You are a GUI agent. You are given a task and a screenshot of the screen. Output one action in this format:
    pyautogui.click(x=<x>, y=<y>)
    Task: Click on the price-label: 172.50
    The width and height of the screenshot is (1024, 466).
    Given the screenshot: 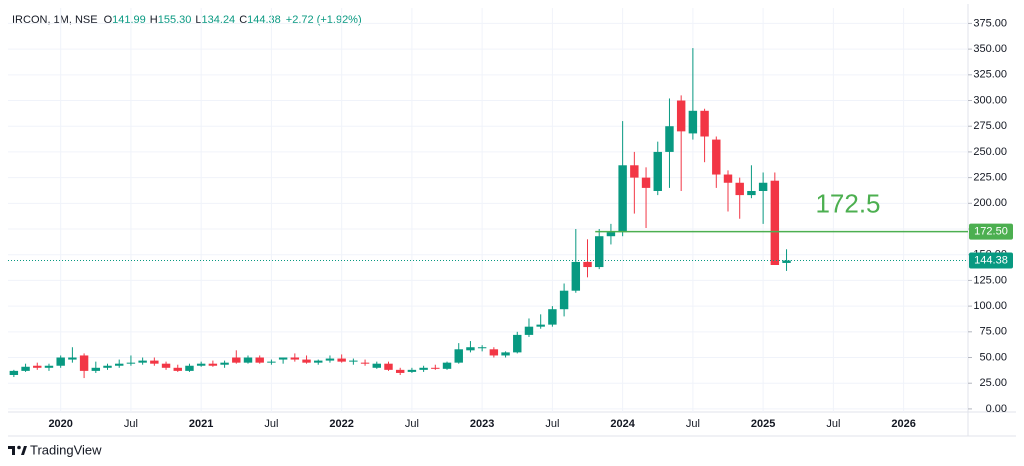 What is the action you would take?
    pyautogui.click(x=991, y=231)
    